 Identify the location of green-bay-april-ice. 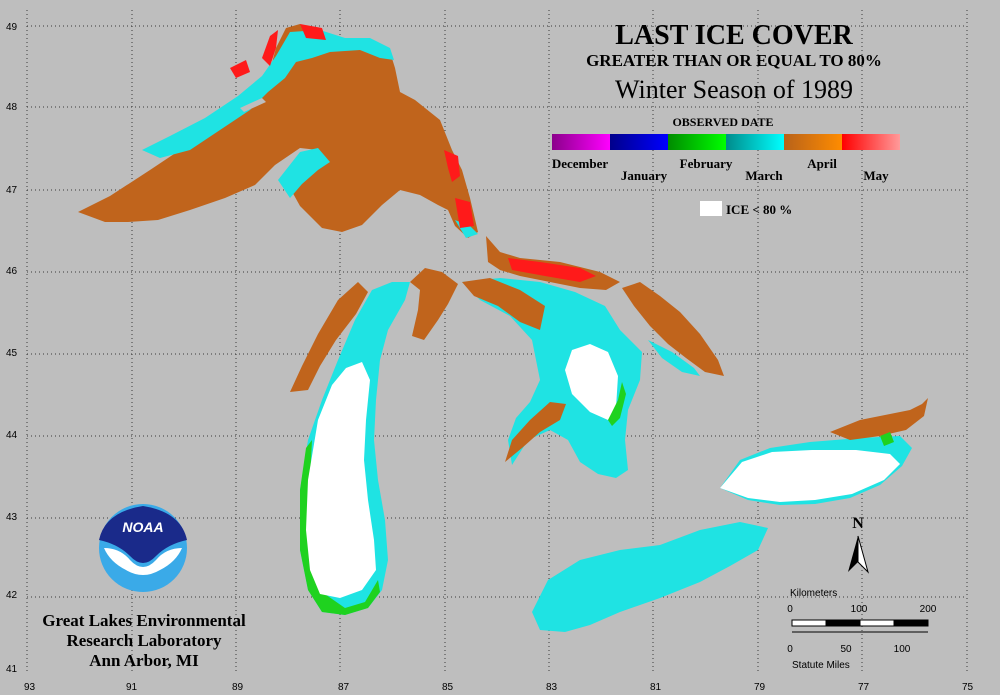
(329, 337).